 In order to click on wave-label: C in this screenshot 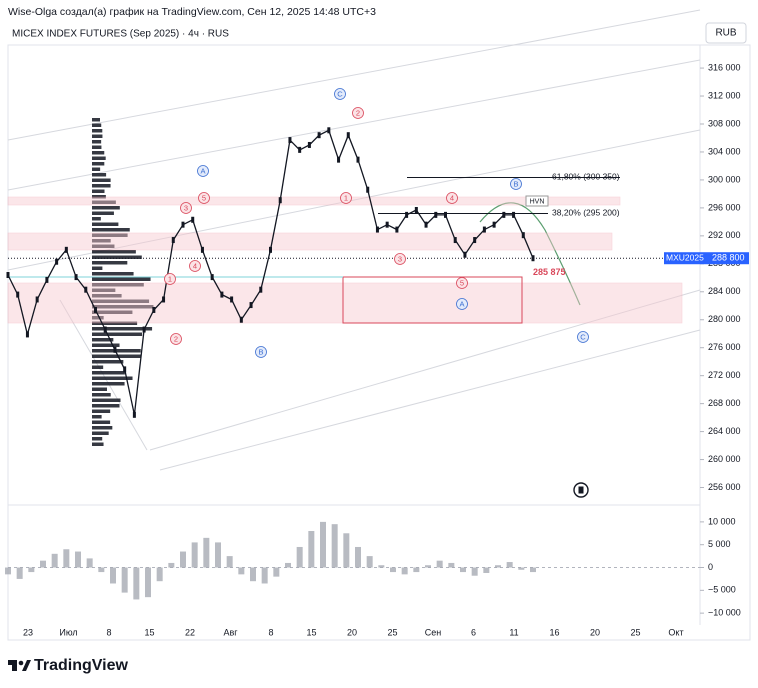, I will do `click(583, 336)`.